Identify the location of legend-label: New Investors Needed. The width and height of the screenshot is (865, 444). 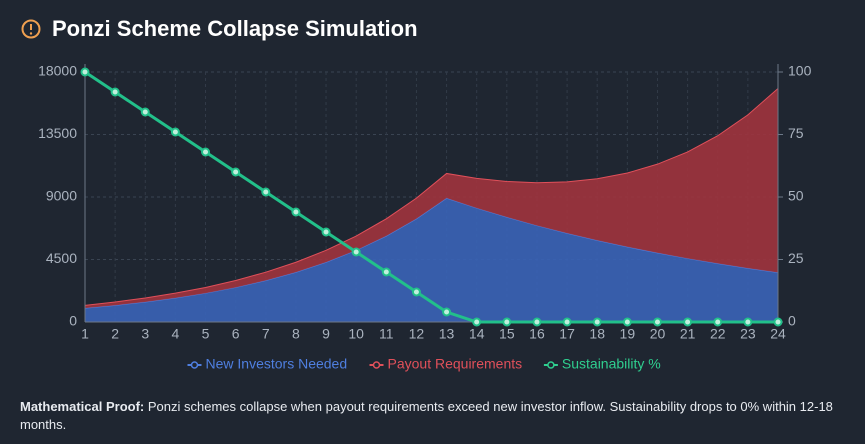
(277, 364).